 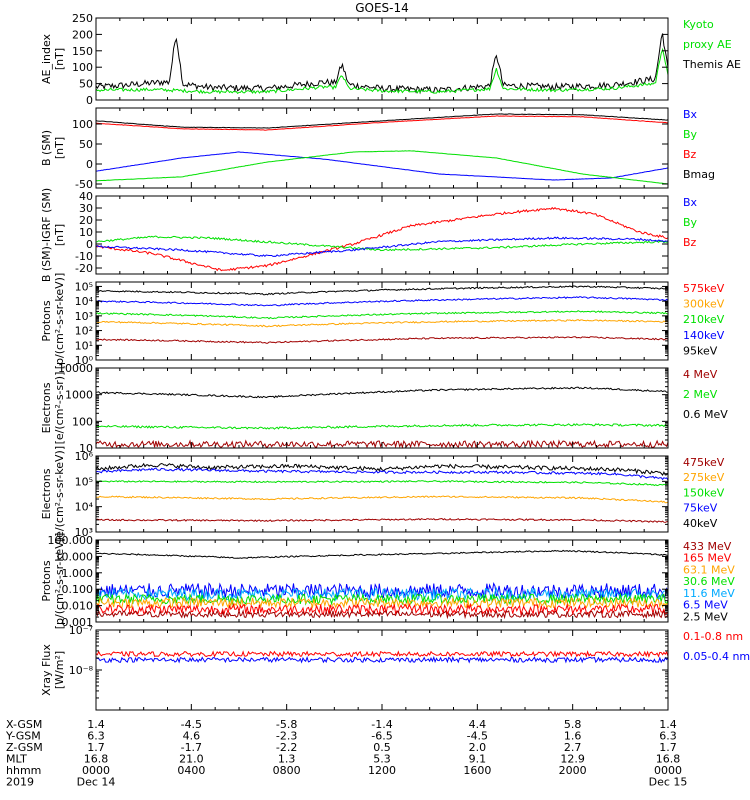 What do you see at coordinates (381, 736) in the screenshot?
I see `x-axis-value: -6.5` at bounding box center [381, 736].